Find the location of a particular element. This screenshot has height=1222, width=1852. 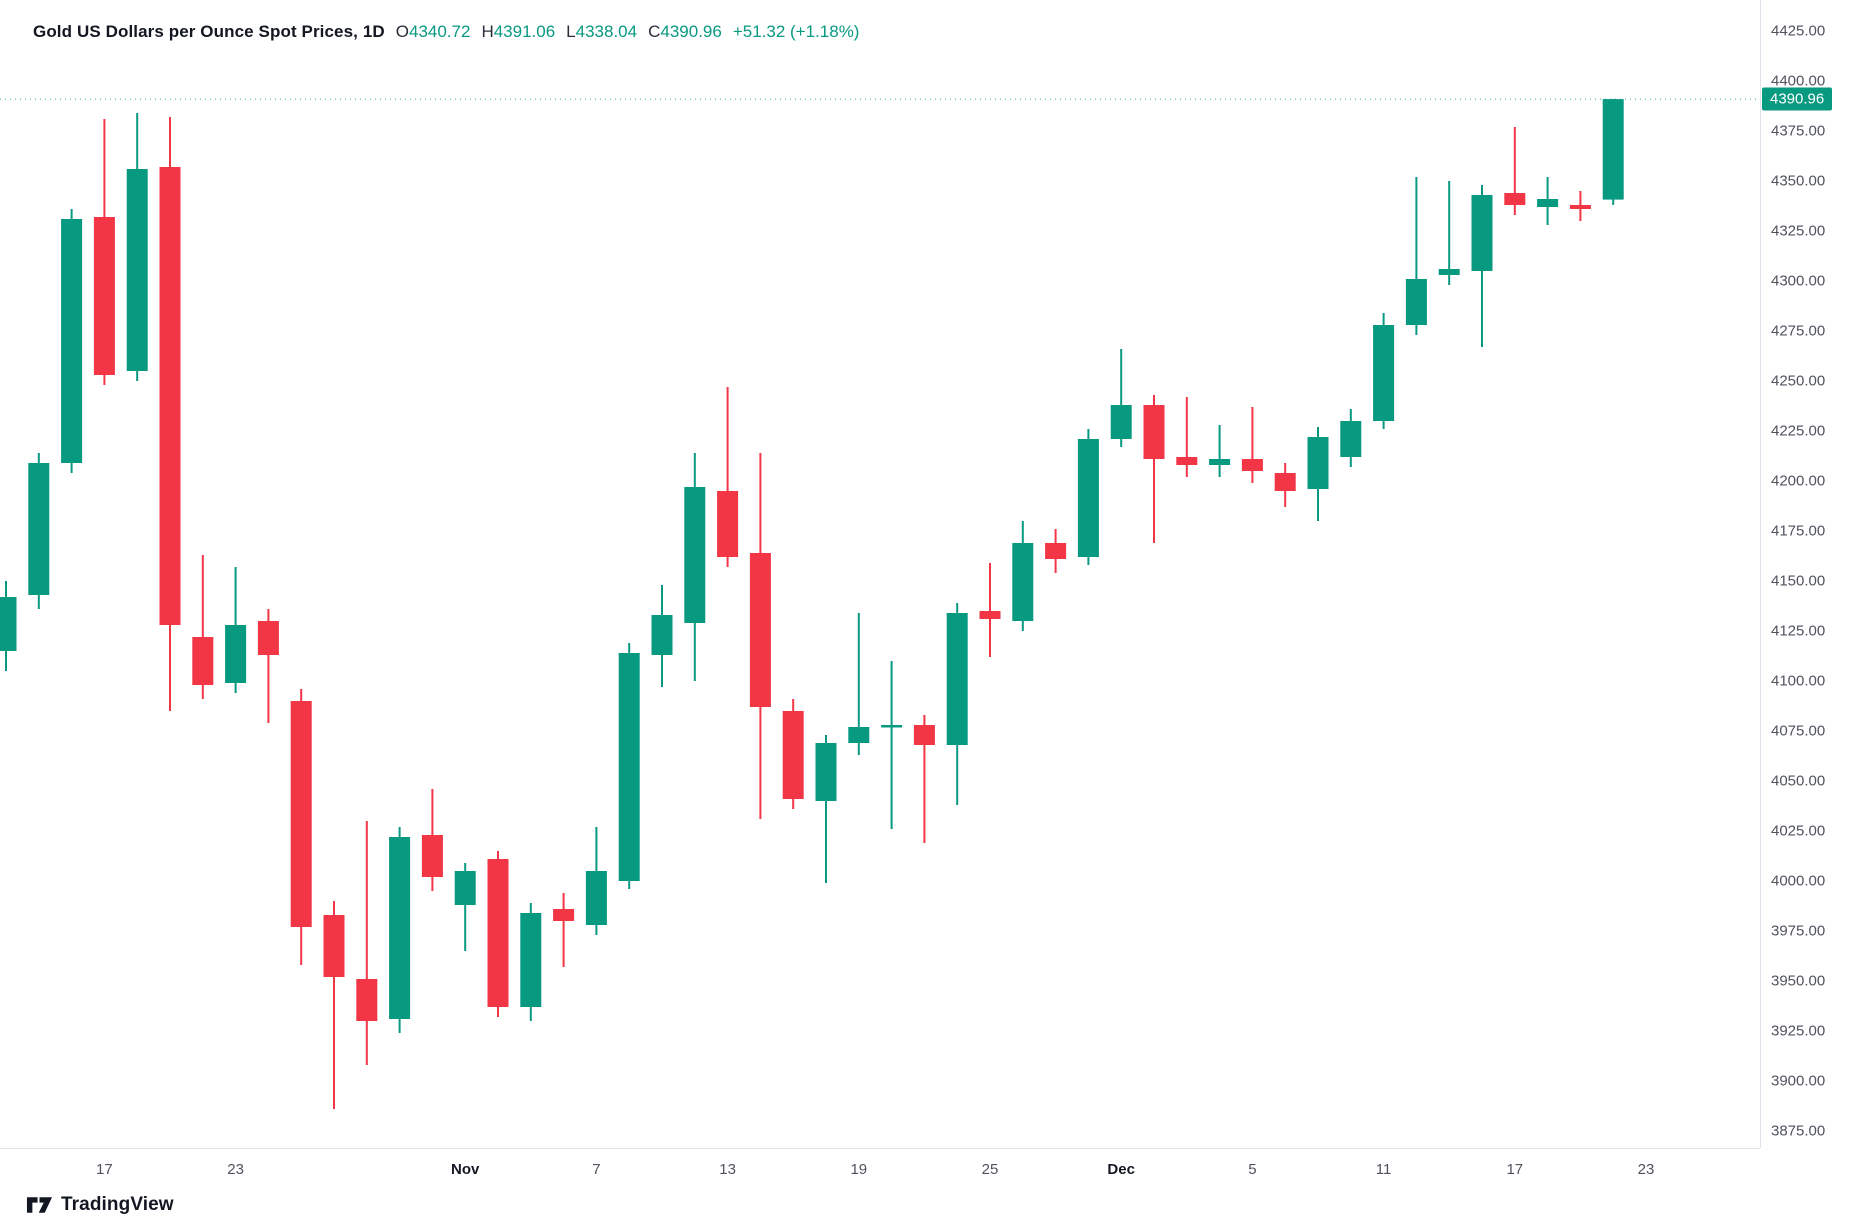

ohlc-close: C 4390.96 is located at coordinates (685, 32).